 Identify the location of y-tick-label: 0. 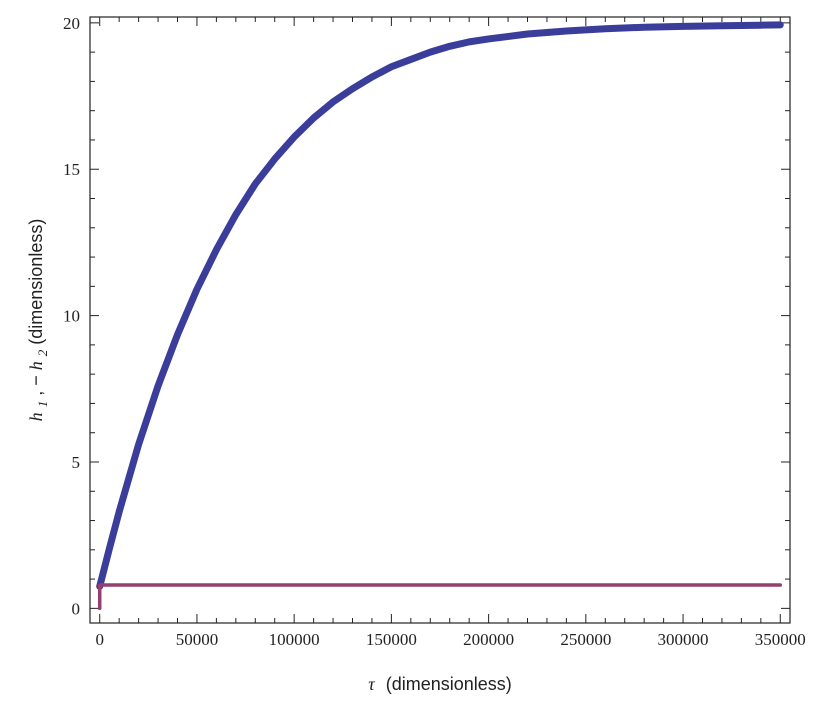
(76, 608).